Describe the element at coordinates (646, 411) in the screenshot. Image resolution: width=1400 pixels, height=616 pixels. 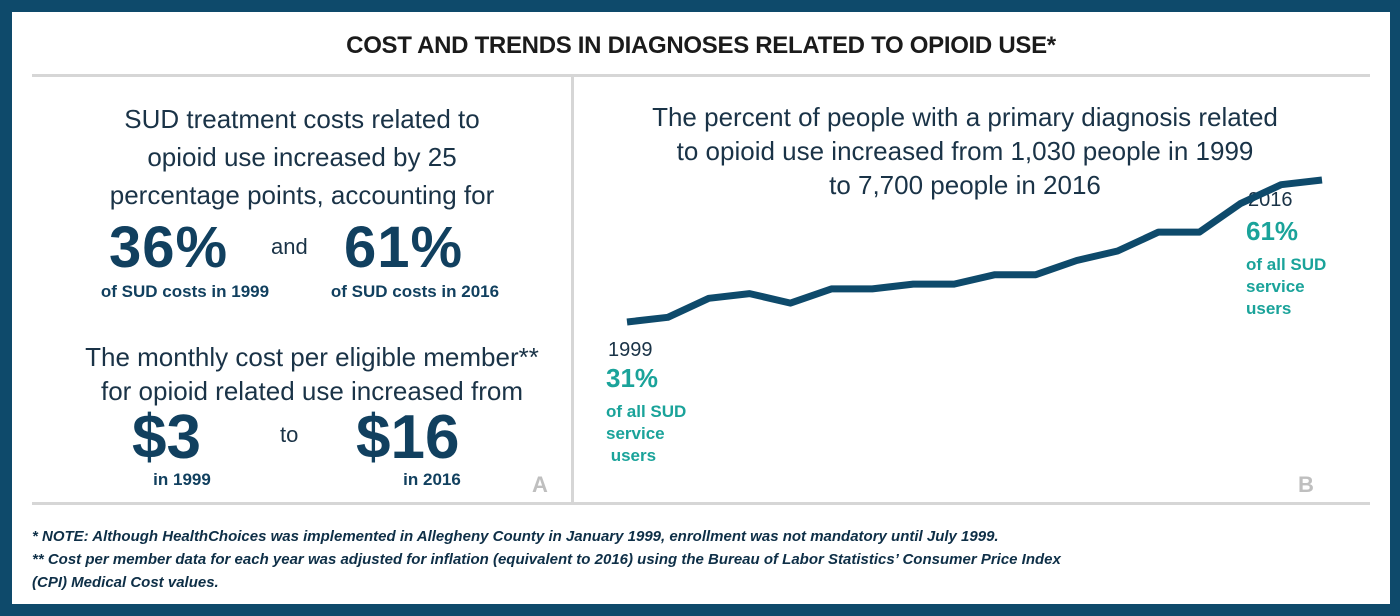
I see `start-desc-line: of all SUD` at that location.